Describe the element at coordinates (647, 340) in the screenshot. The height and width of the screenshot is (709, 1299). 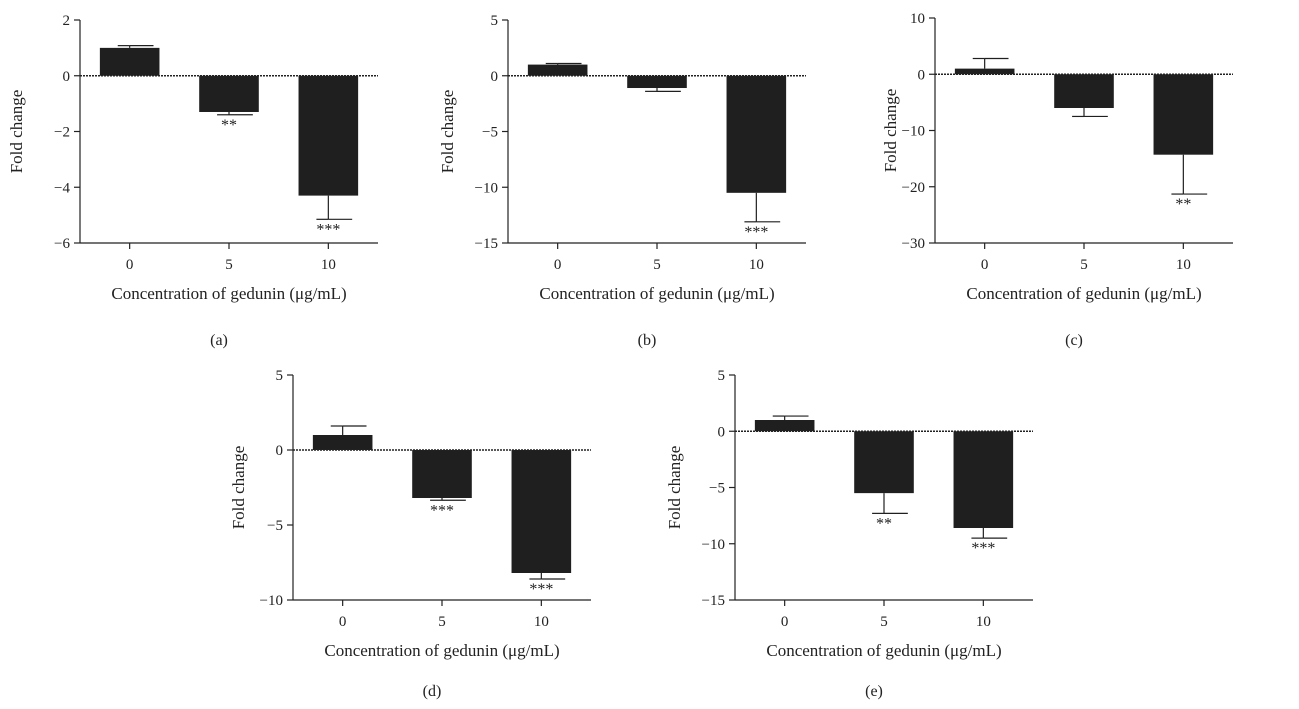
I see `panel-label: (b)` at that location.